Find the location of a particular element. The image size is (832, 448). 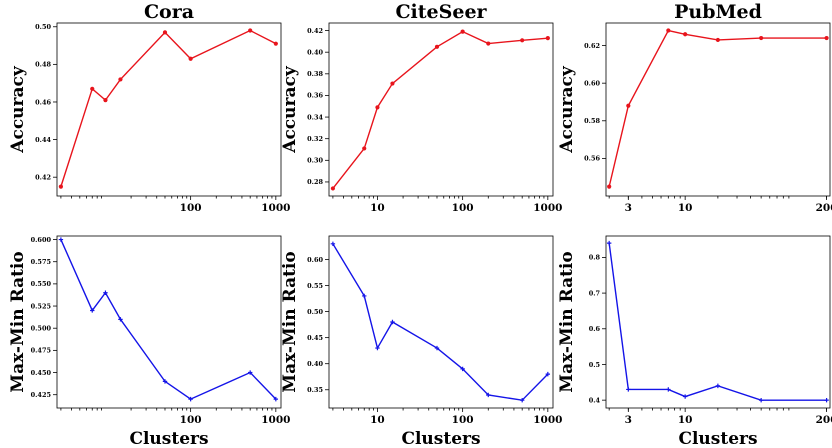

y-tick-label: 0.500 is located at coordinates (41, 329).